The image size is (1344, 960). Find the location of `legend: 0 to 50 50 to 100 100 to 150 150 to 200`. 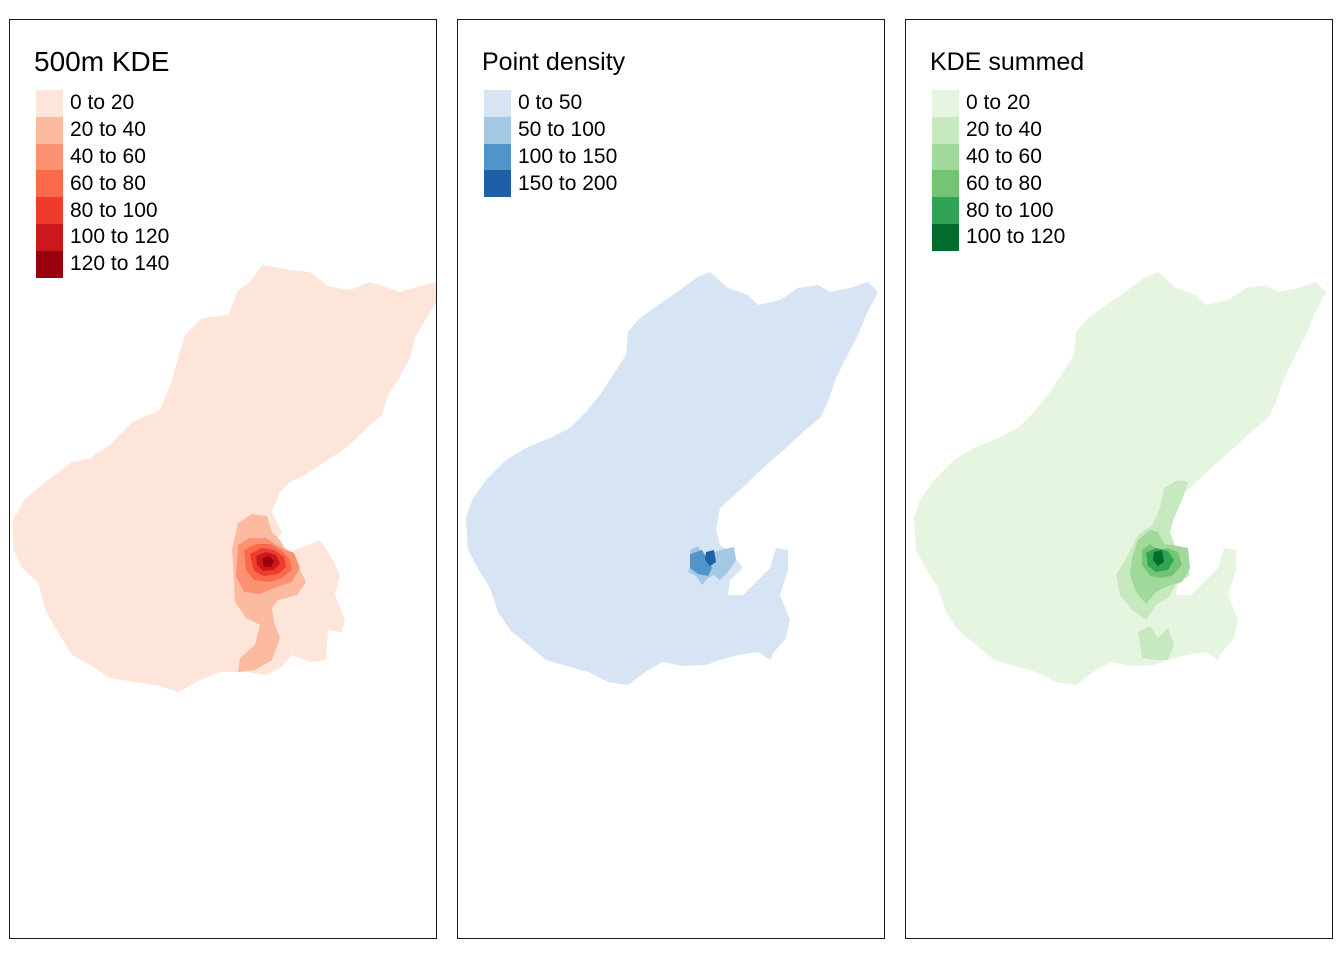

legend: 0 to 50 50 to 100 100 to 150 150 to 200 is located at coordinates (551, 144).